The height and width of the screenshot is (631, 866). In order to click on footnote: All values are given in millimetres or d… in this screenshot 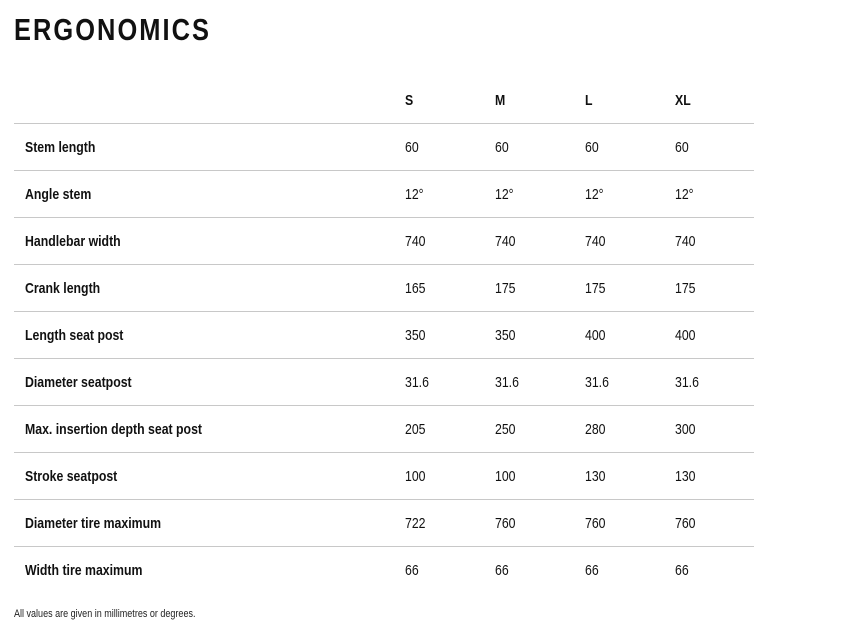, I will do `click(105, 614)`.